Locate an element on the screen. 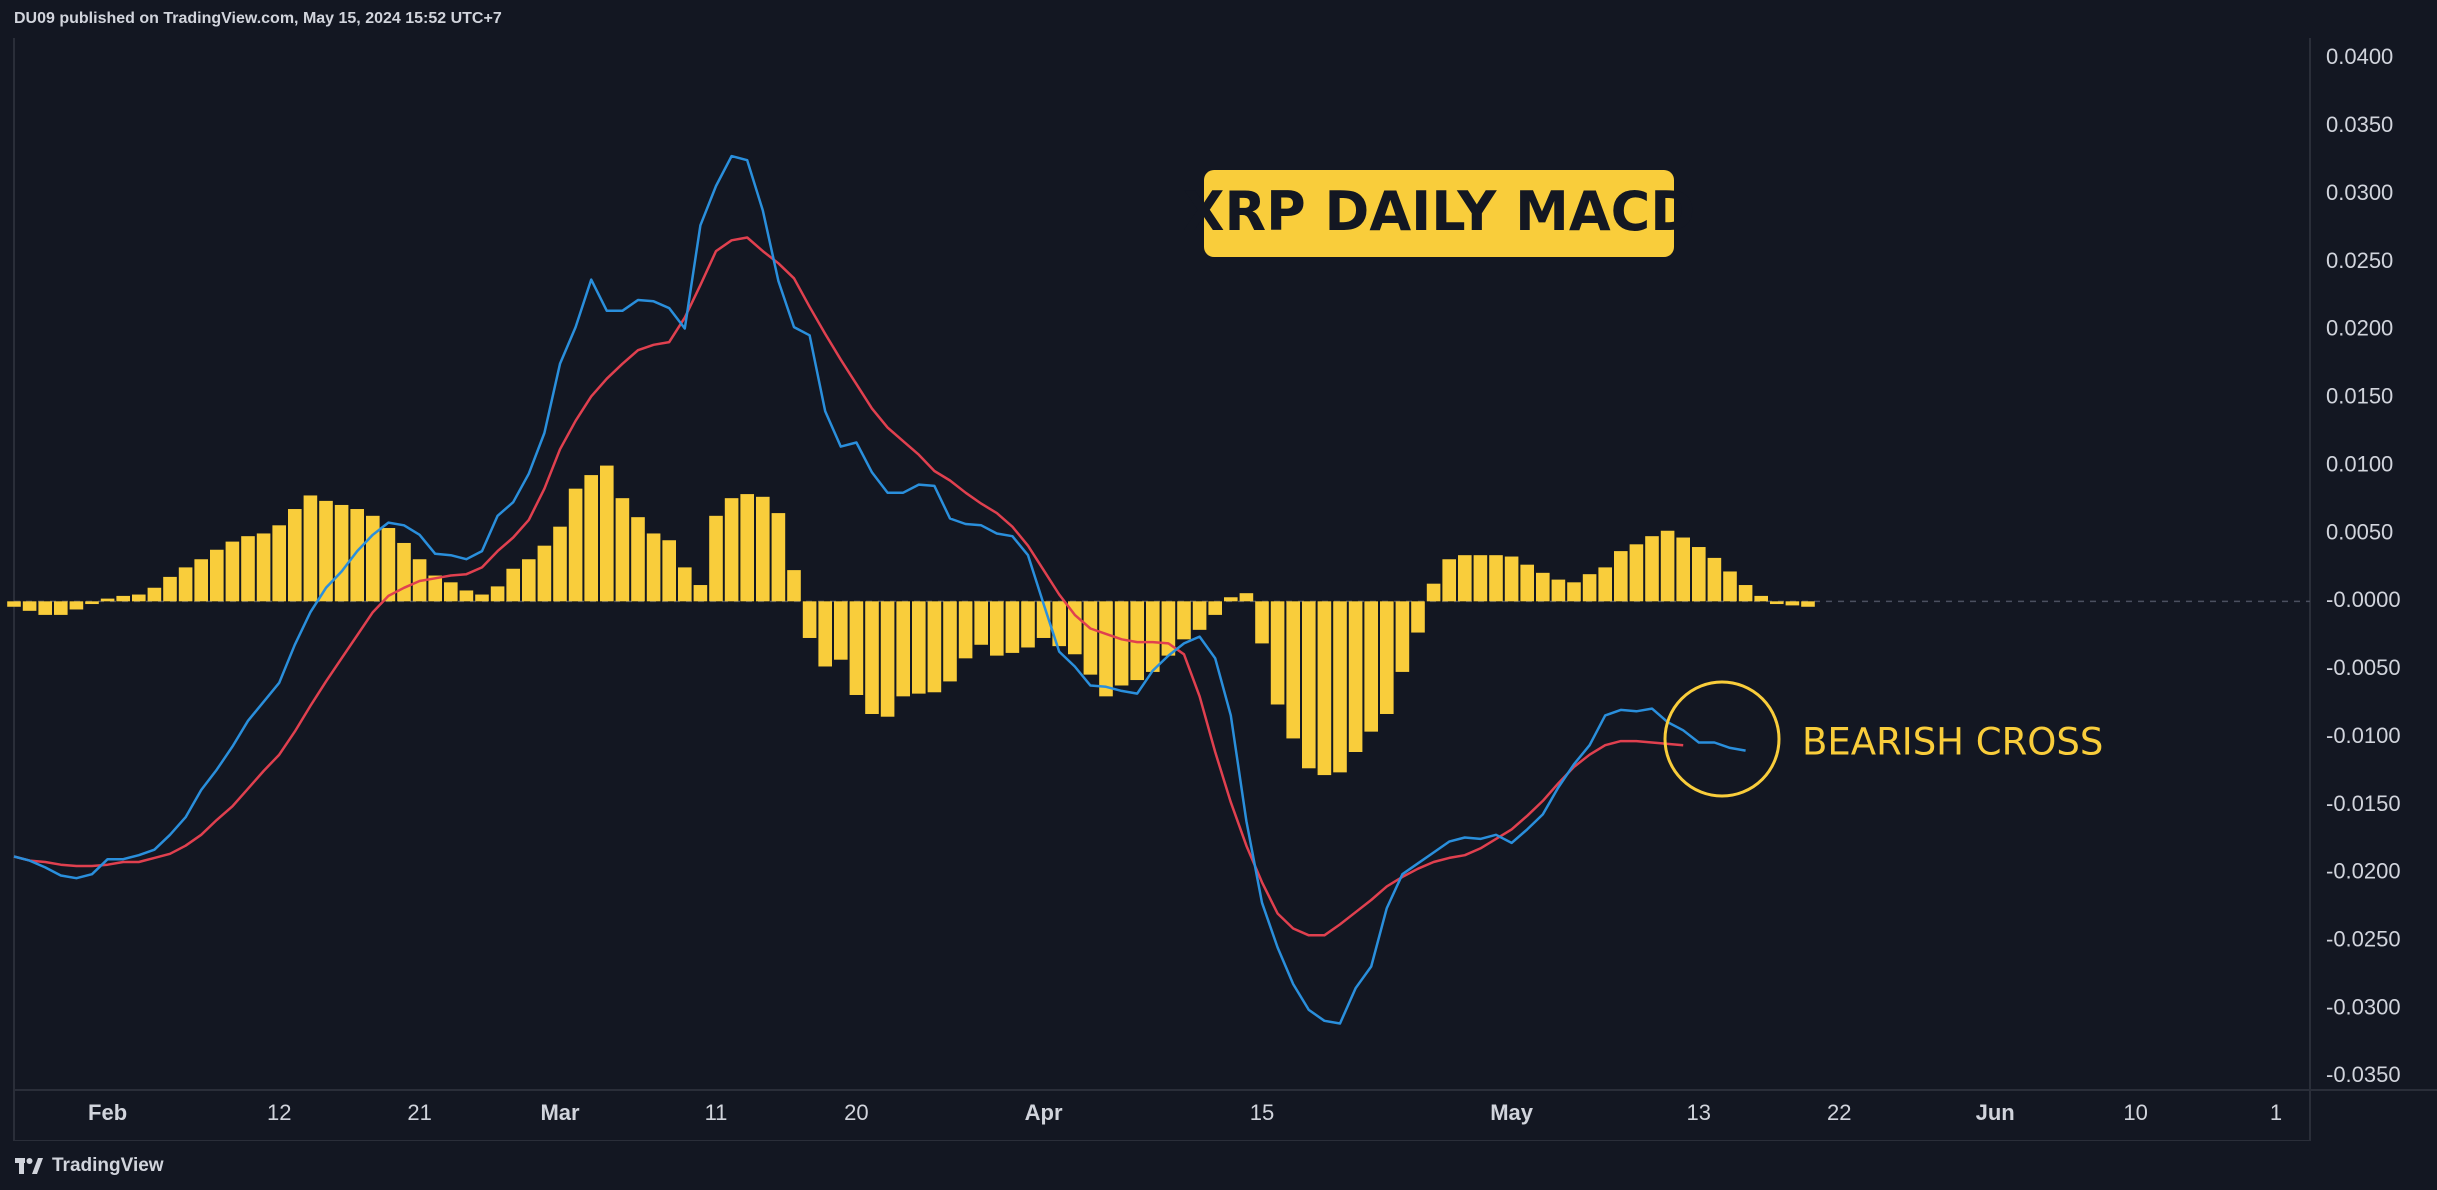 This screenshot has height=1190, width=2437. y-tick-label: 0.0300 is located at coordinates (2359, 192).